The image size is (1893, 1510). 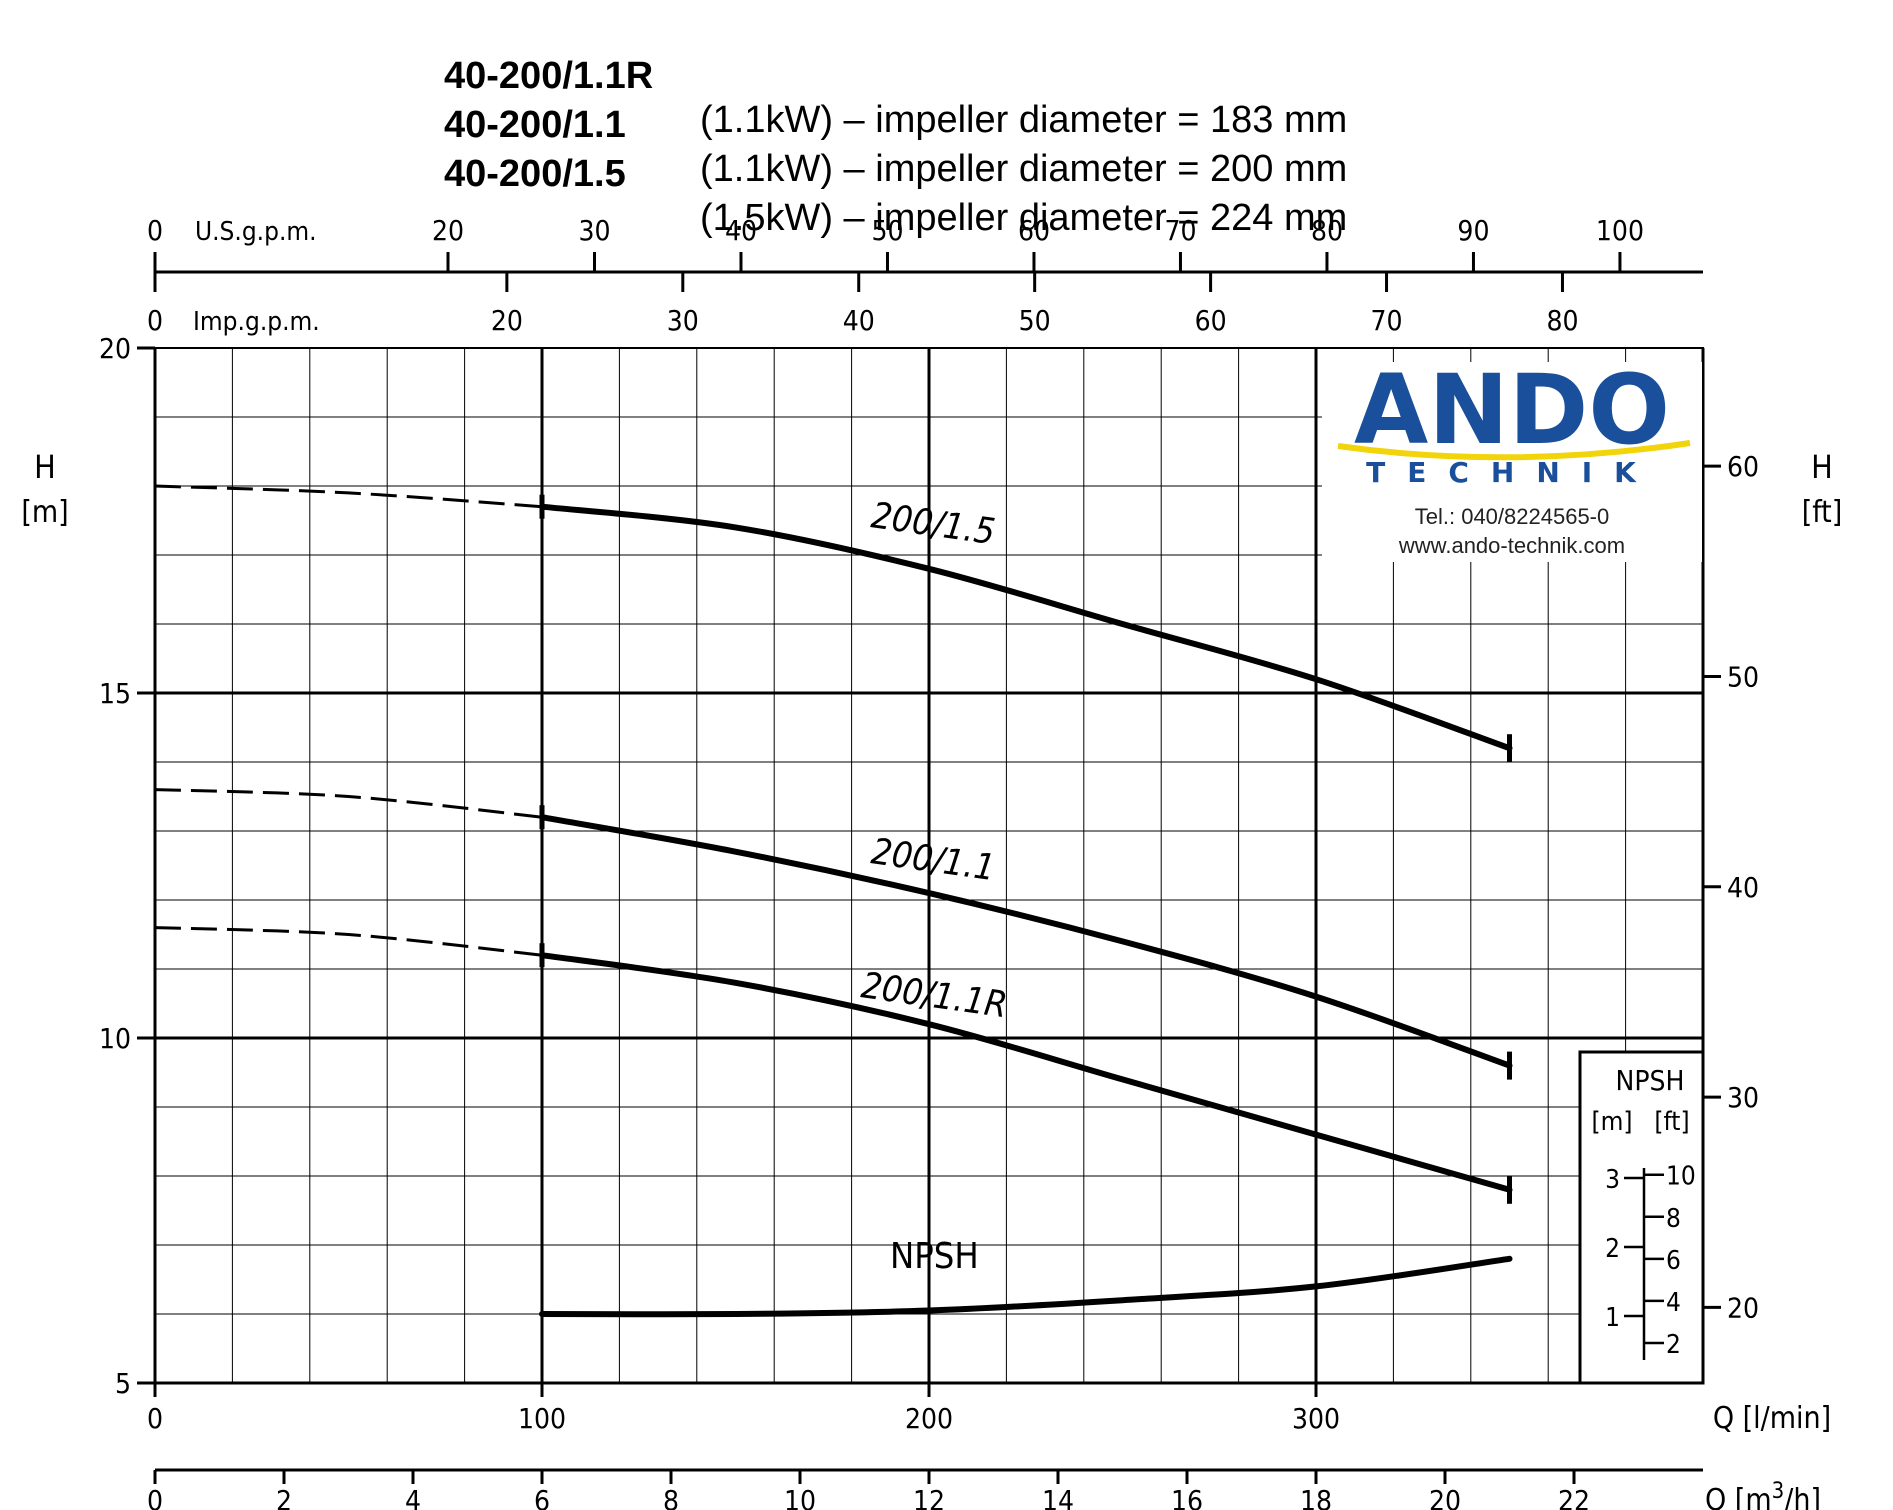 I want to click on npsh-ft-tick-label: 8, so click(x=1673, y=1219).